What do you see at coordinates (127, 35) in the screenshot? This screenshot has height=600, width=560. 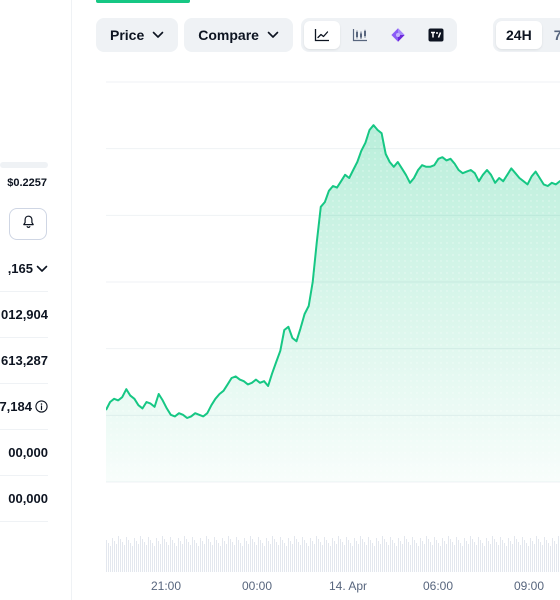 I see `price-dropdown-label: Price` at bounding box center [127, 35].